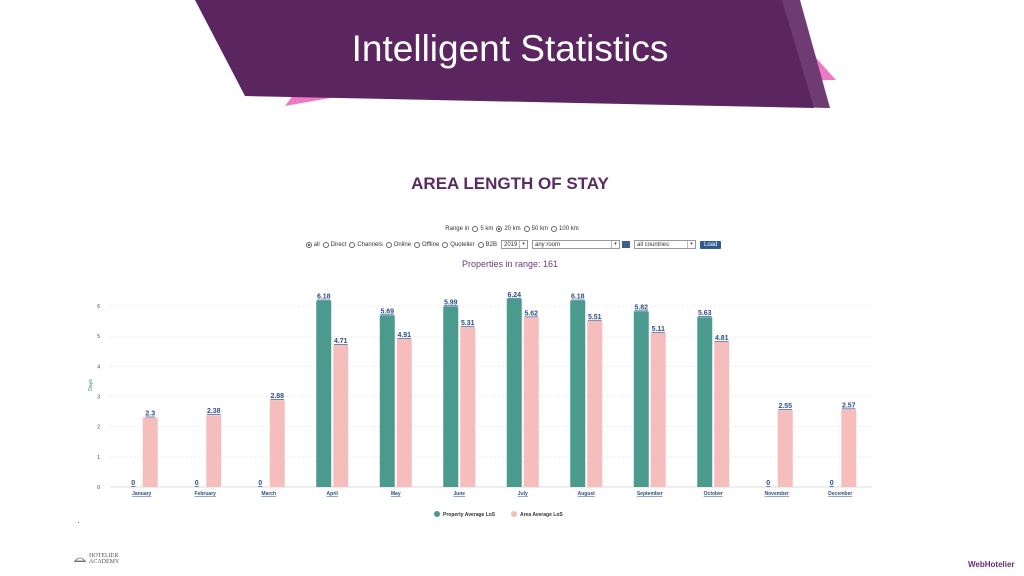  Describe the element at coordinates (710, 244) in the screenshot. I see `load-button: Load` at that location.